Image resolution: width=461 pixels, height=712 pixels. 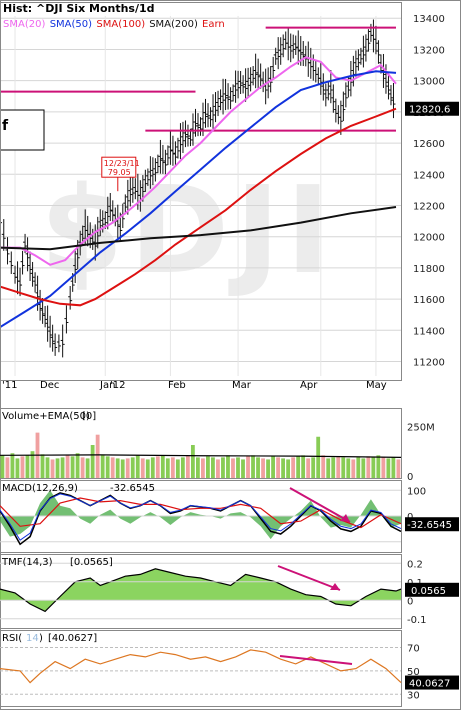 What do you see at coordinates (201, 9) in the screenshot?
I see `legend-bg` at bounding box center [201, 9].